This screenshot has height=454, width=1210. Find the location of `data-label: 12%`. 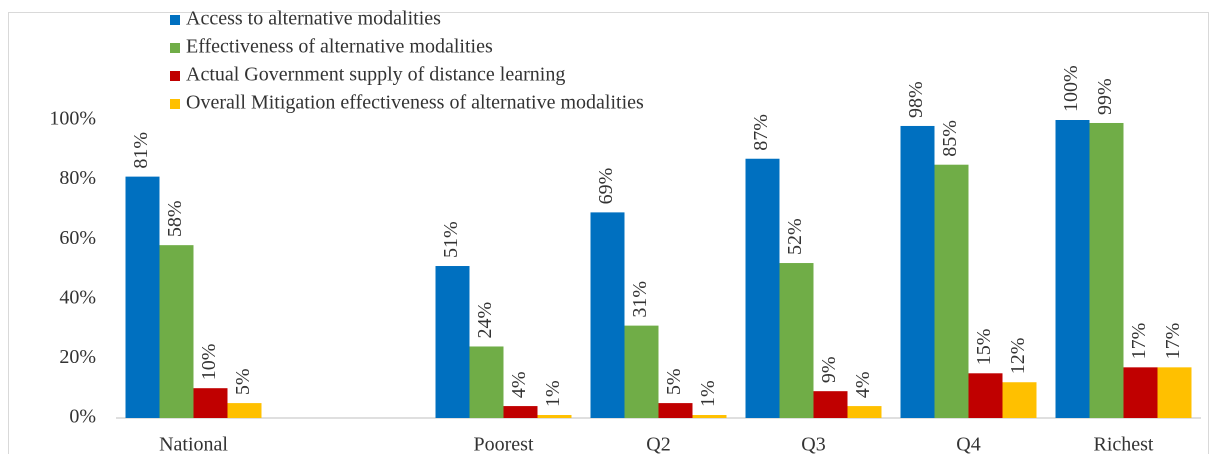

data-label: 12% is located at coordinates (1018, 356).